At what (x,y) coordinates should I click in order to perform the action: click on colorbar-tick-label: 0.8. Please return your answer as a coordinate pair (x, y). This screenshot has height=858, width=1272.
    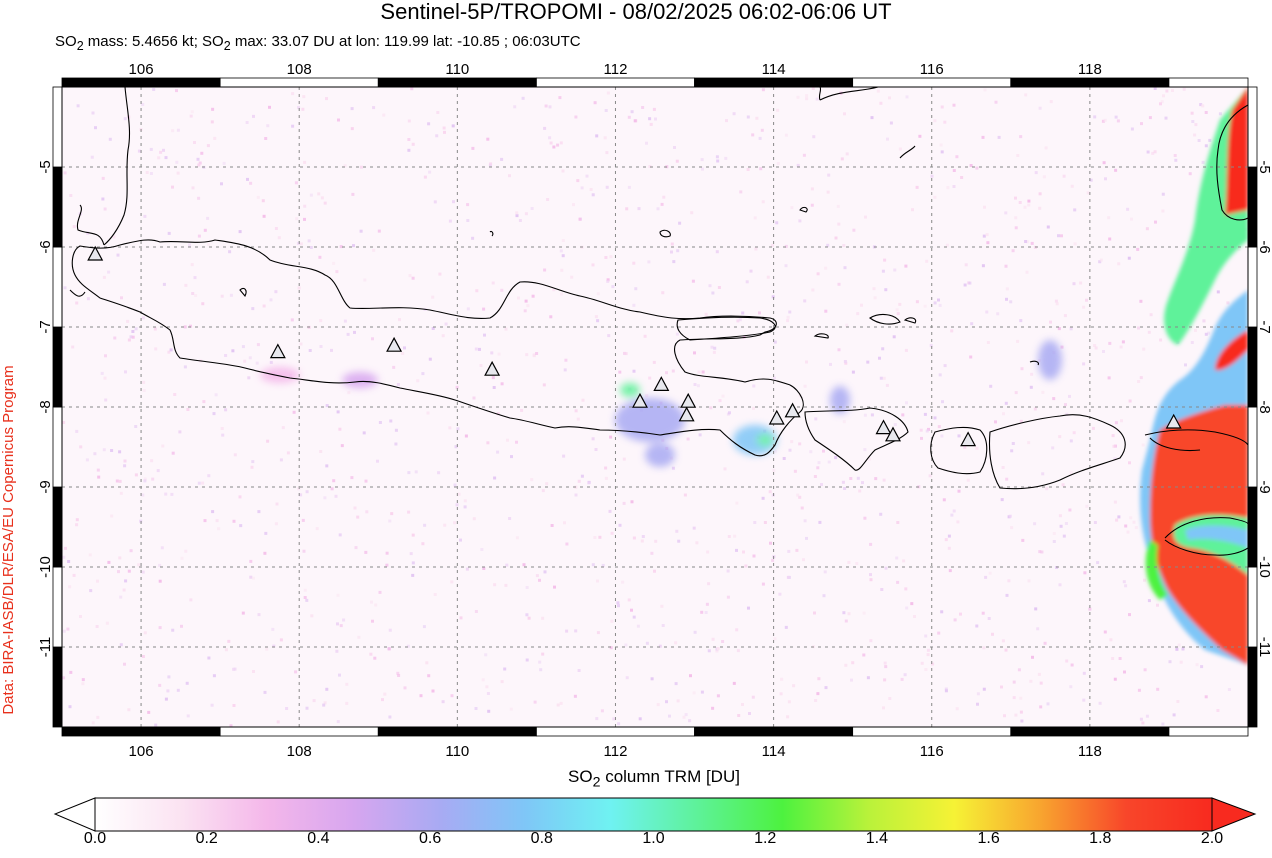
    Looking at the image, I should click on (541, 838).